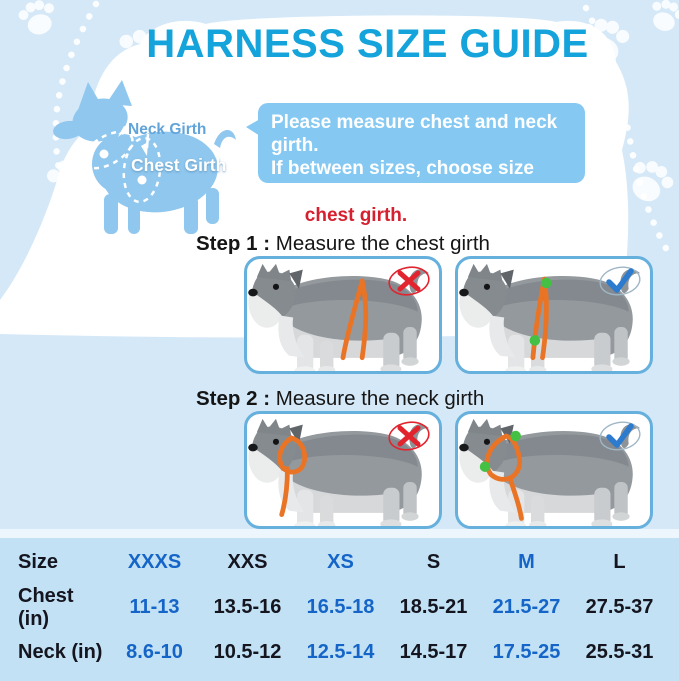 The width and height of the screenshot is (679, 681). Describe the element at coordinates (619, 562) in the screenshot. I see `table-header-l: L` at that location.